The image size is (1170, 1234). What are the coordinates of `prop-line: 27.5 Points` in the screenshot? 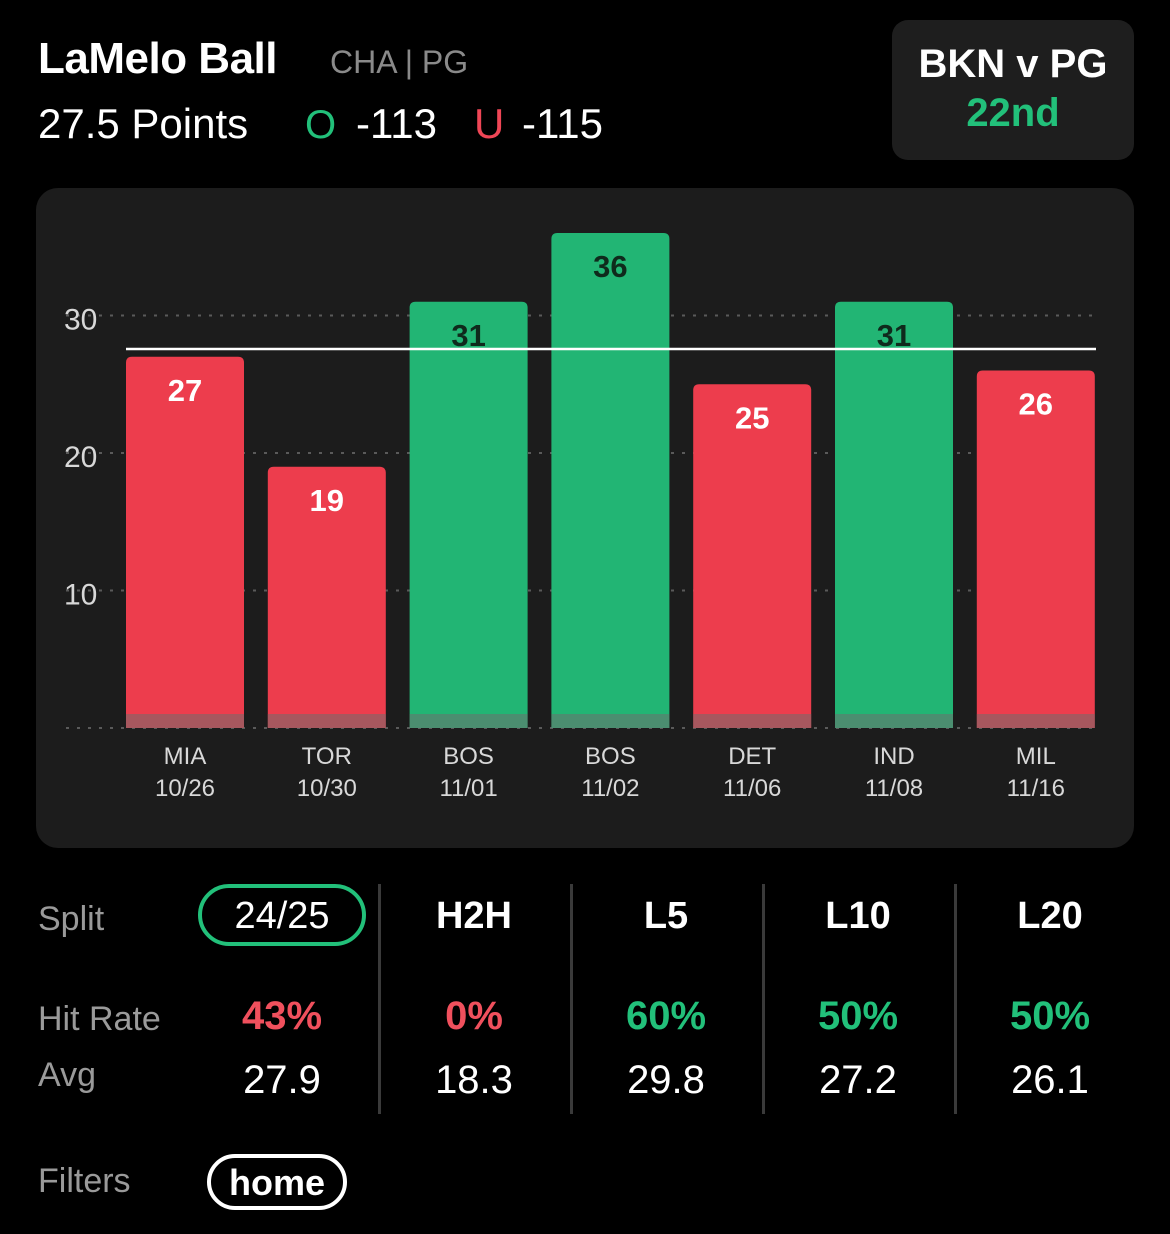 It's located at (143, 123).